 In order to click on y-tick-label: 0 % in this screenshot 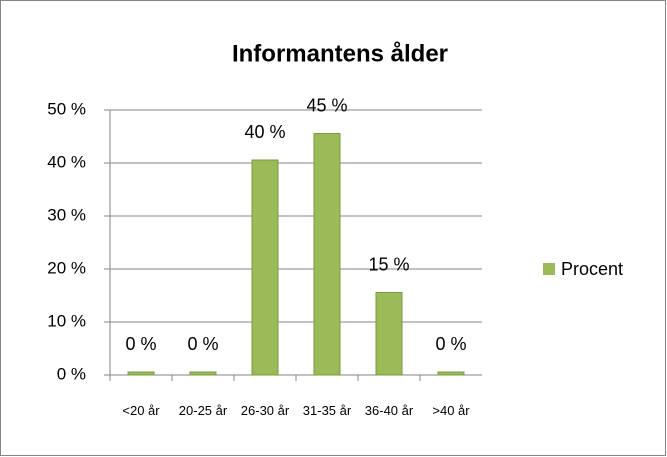, I will do `click(71, 373)`.